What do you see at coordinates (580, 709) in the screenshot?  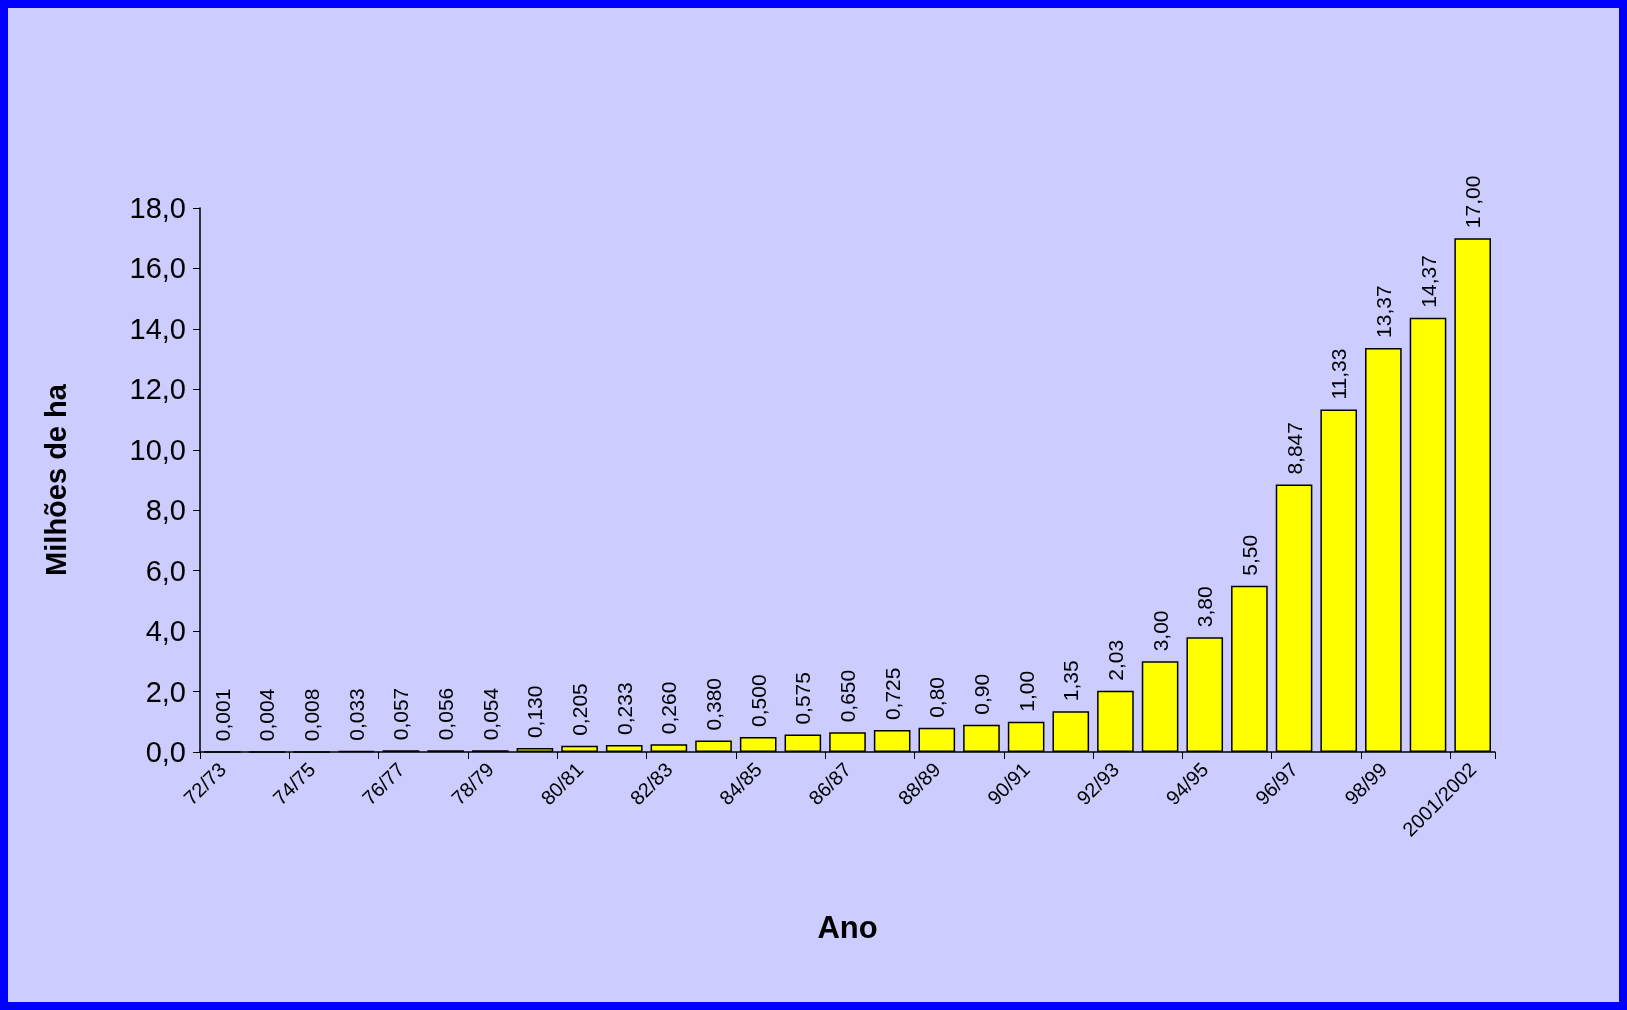 I see `data-label: 0,205` at bounding box center [580, 709].